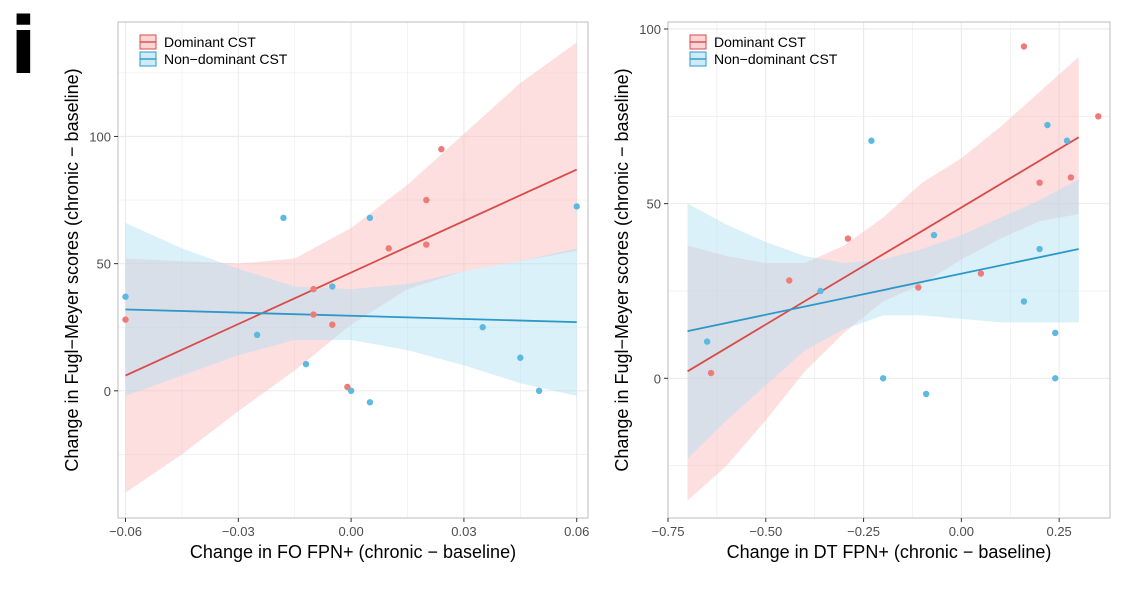 The image size is (1146, 614). Describe the element at coordinates (463, 531) in the screenshot. I see `x-tick-label: 0.03` at that location.